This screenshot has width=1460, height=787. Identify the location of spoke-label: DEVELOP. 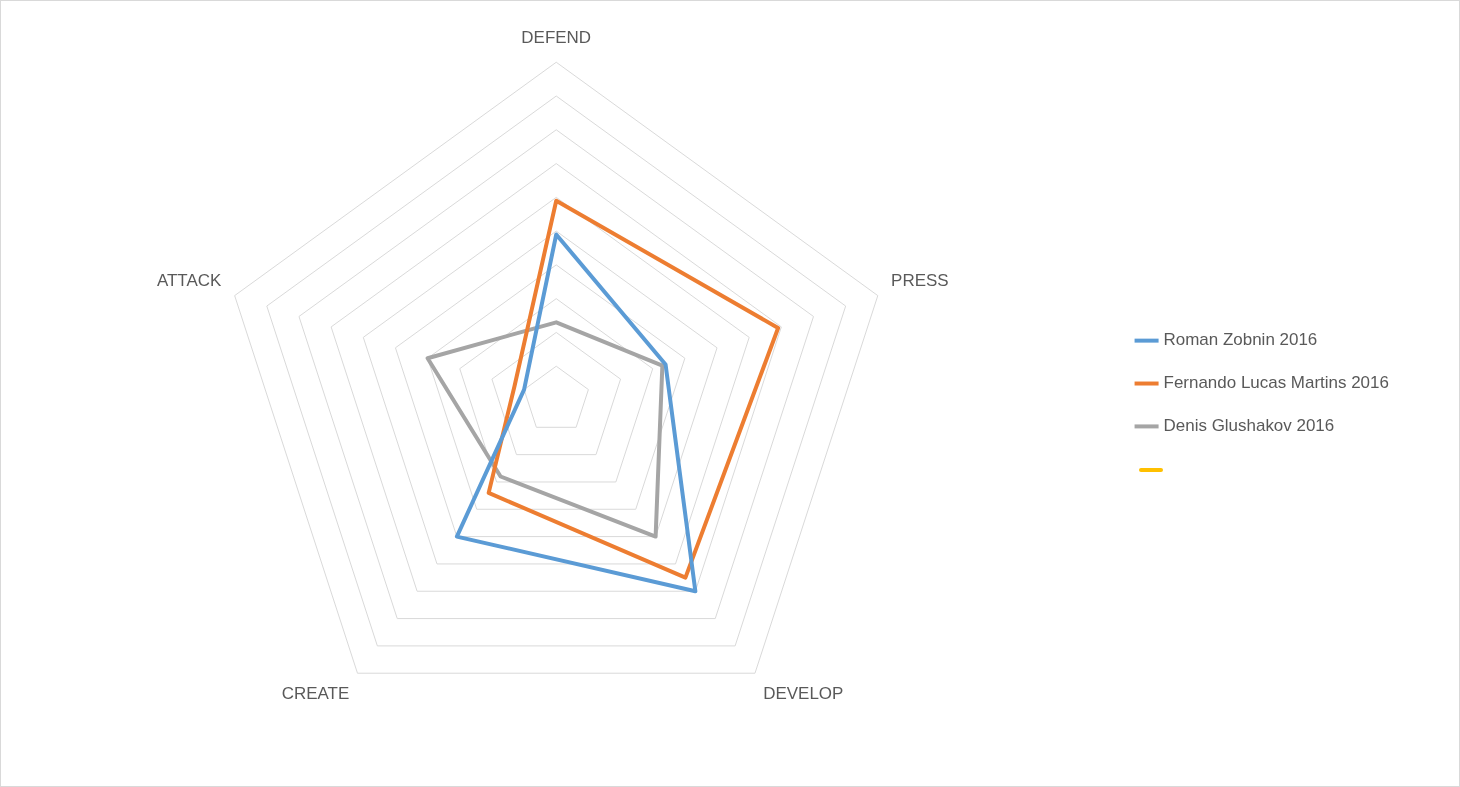
(803, 694).